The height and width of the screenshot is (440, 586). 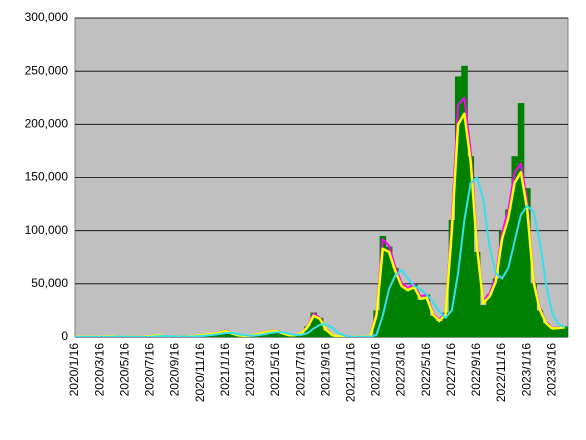 What do you see at coordinates (49, 283) in the screenshot?
I see `y-tick-label: 50,000` at bounding box center [49, 283].